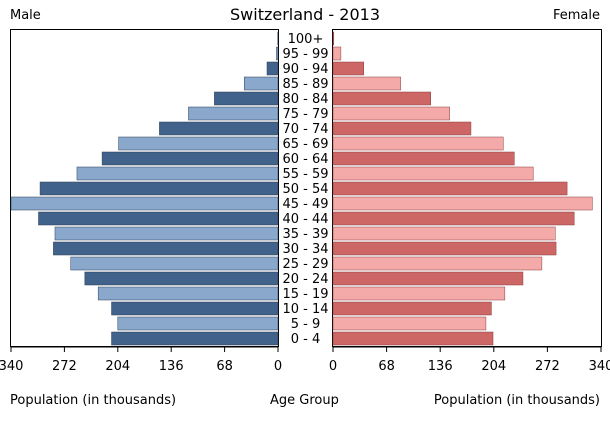 This screenshot has height=425, width=610. I want to click on male-tick-label-136: 136, so click(171, 366).